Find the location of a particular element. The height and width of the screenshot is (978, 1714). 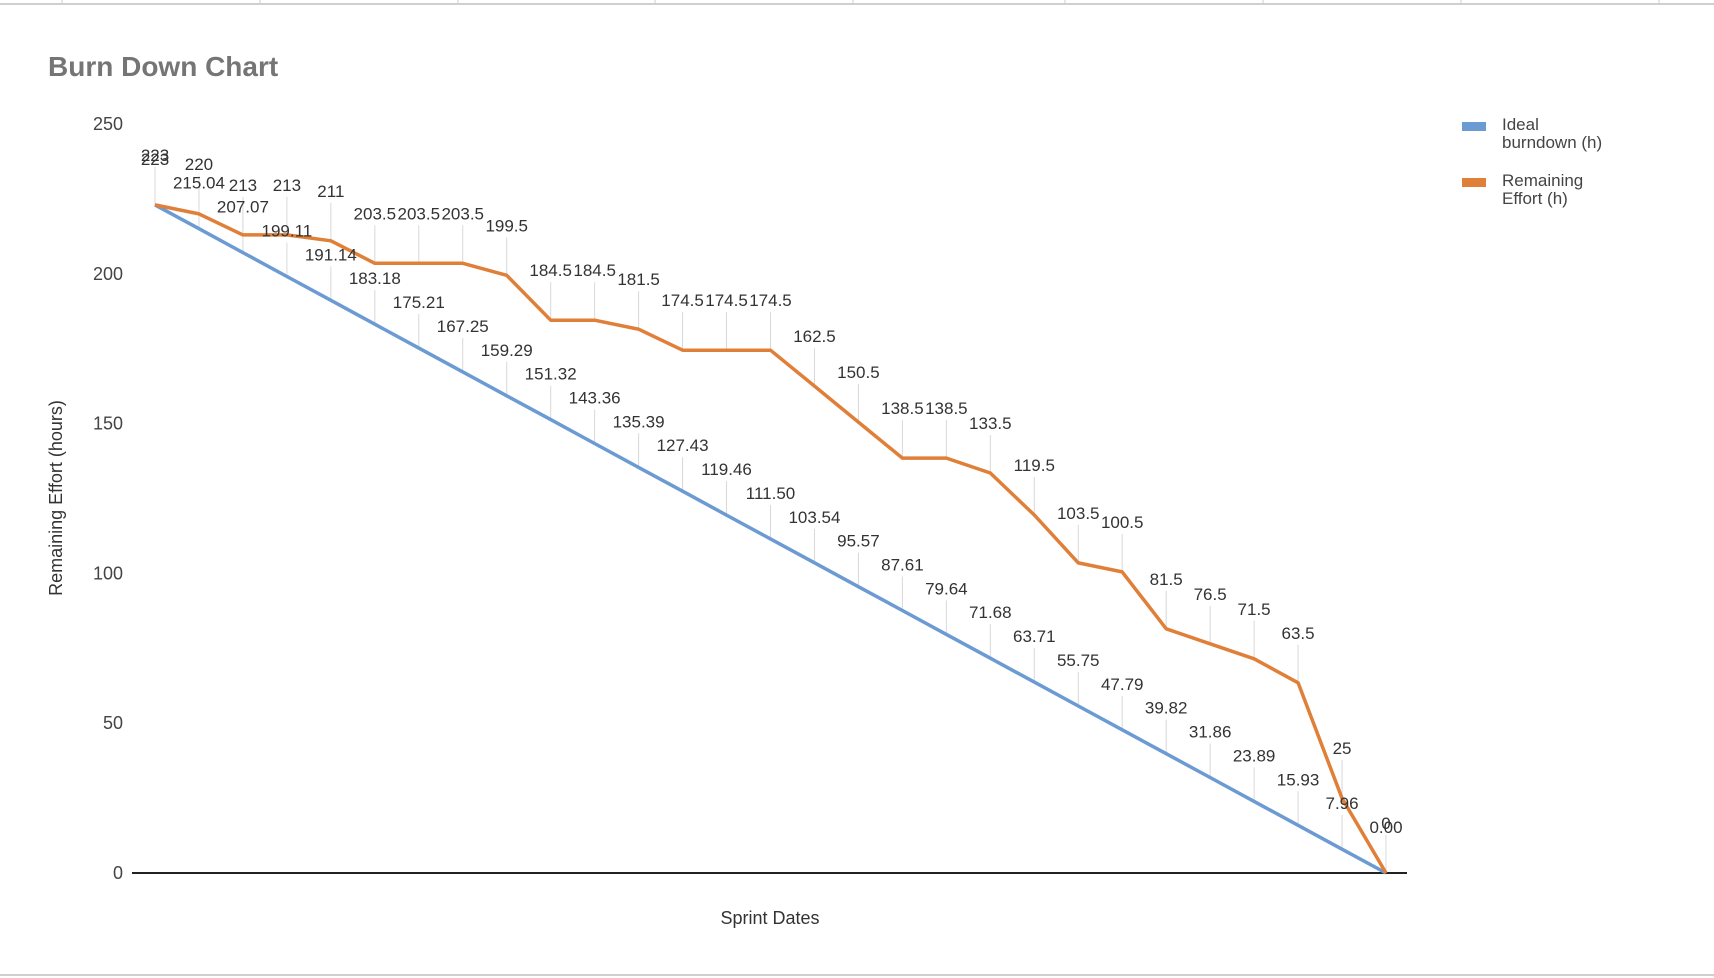

remaining-data-label: 199.5 is located at coordinates (506, 225).